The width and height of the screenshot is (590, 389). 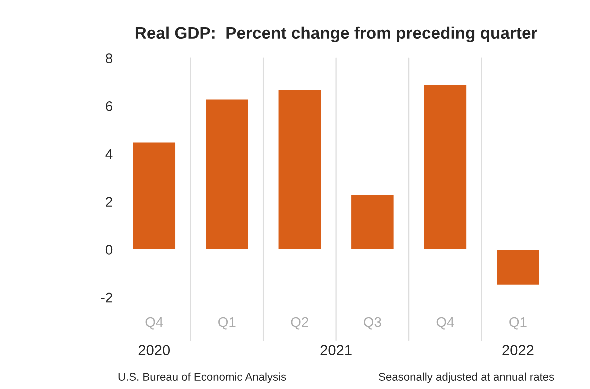 I want to click on text: Seasonally adjusted at annual rates, so click(x=466, y=378).